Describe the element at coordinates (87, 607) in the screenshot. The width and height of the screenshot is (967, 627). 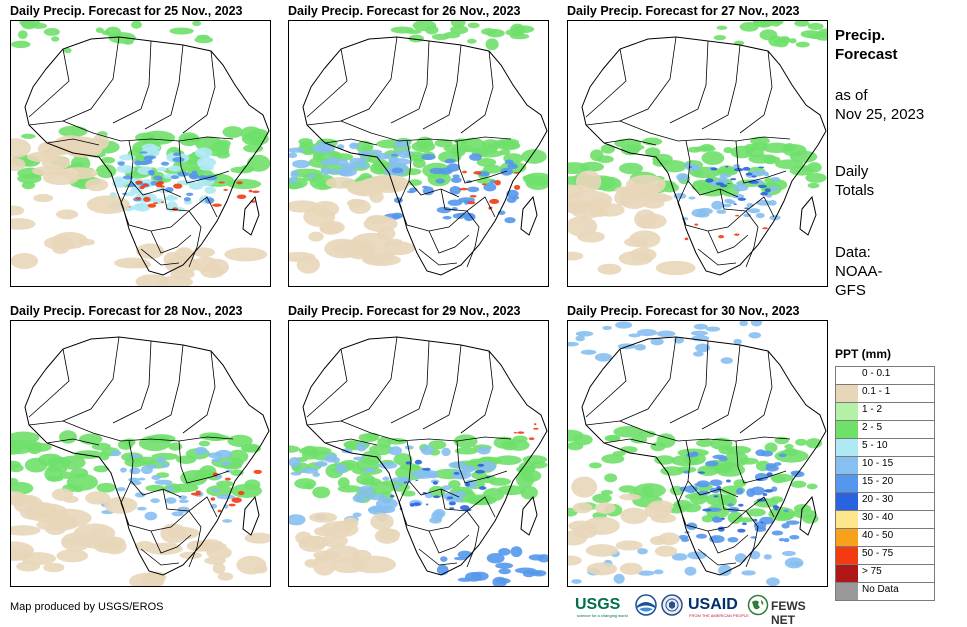
I see `credit-text: Map produced by USGS/EROS` at that location.